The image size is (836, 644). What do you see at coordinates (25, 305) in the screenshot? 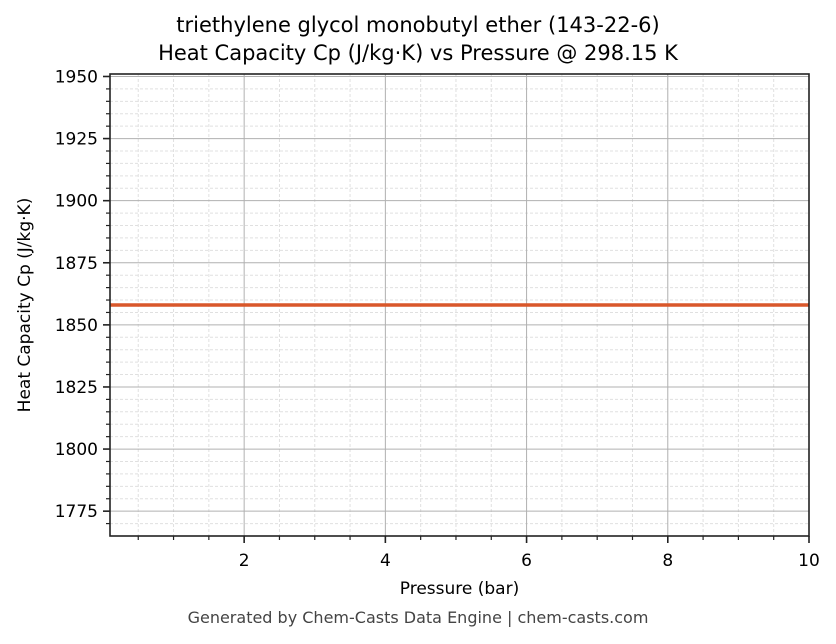
I see `y-axis-label: Heat Capacity Cp (J/kg·K)` at bounding box center [25, 305].